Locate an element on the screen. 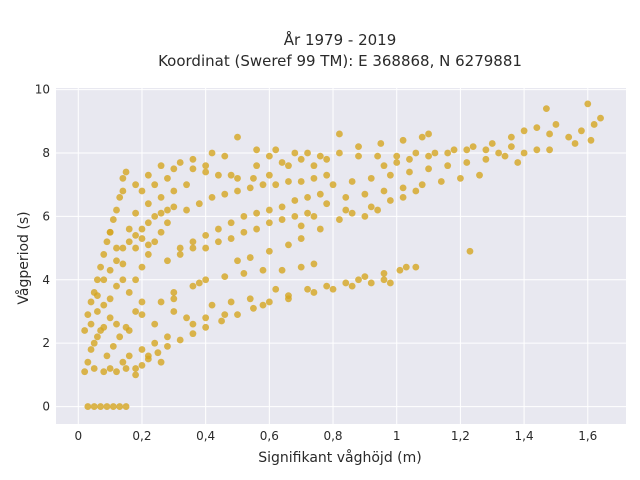 The width and height of the screenshot is (640, 480). x-axis-ticks: 0 0,2 0,4 0,6 0,8 1 1,2 1,4 1,6 is located at coordinates (335, 436).